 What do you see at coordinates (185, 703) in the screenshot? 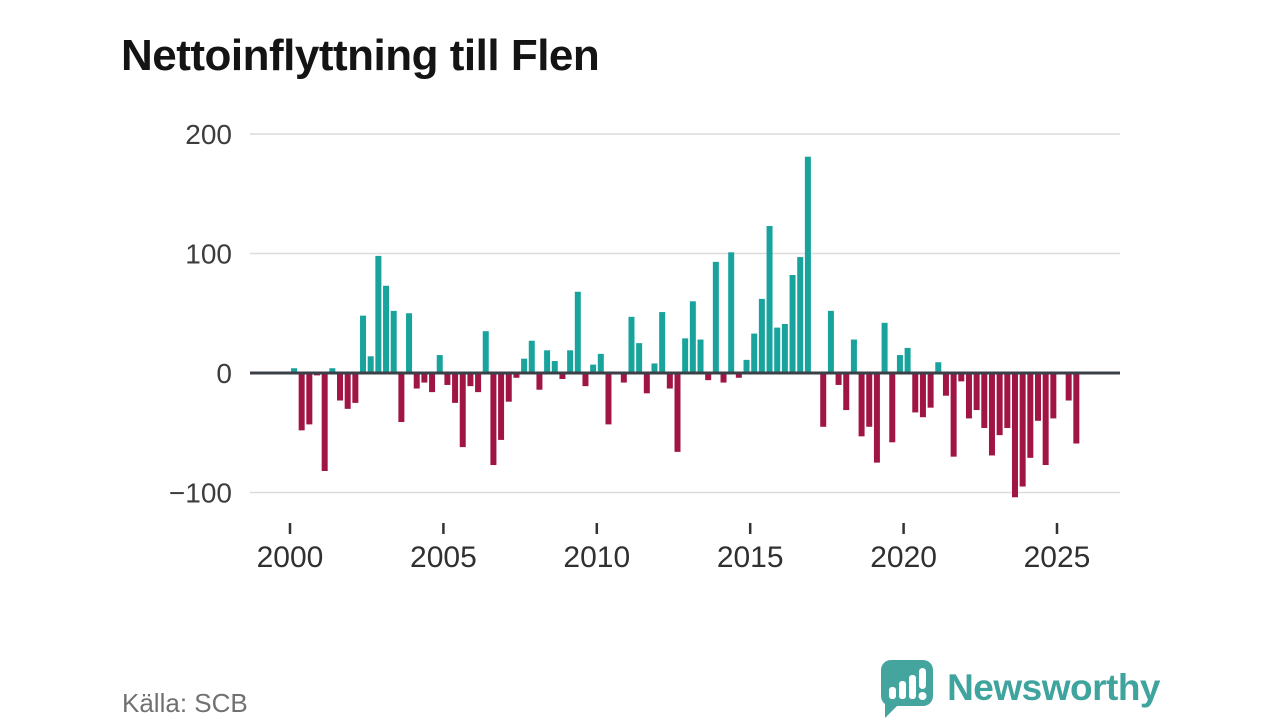
I see `source-label: Källa: SCB` at bounding box center [185, 703].